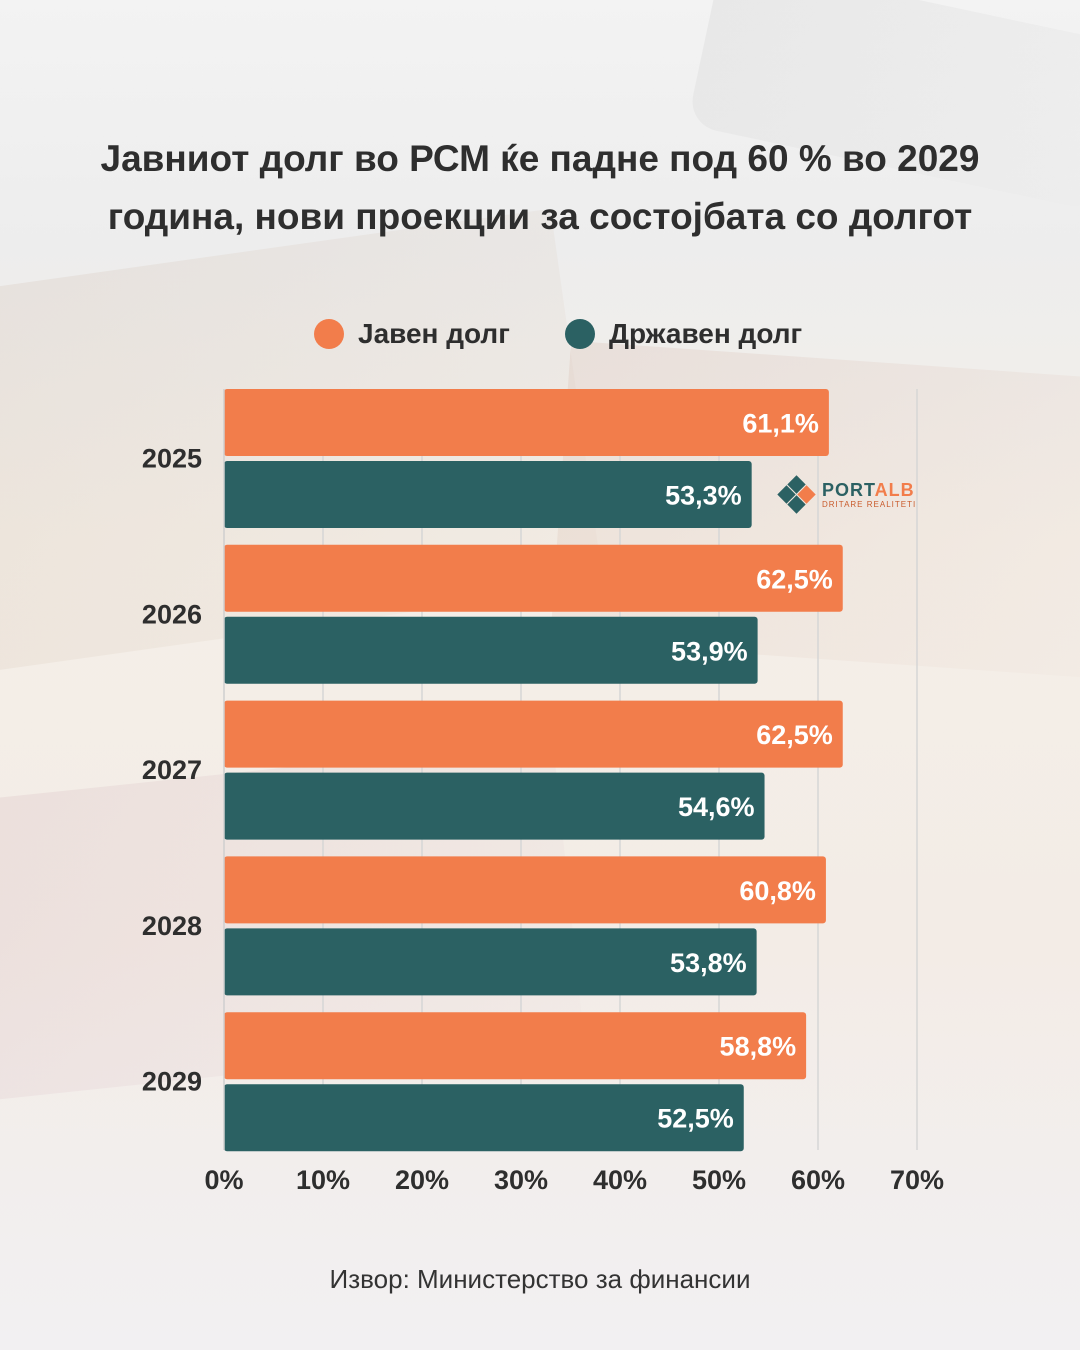 This screenshot has height=1350, width=1080. What do you see at coordinates (848, 490) in the screenshot?
I see `logo-word-port: PORT` at bounding box center [848, 490].